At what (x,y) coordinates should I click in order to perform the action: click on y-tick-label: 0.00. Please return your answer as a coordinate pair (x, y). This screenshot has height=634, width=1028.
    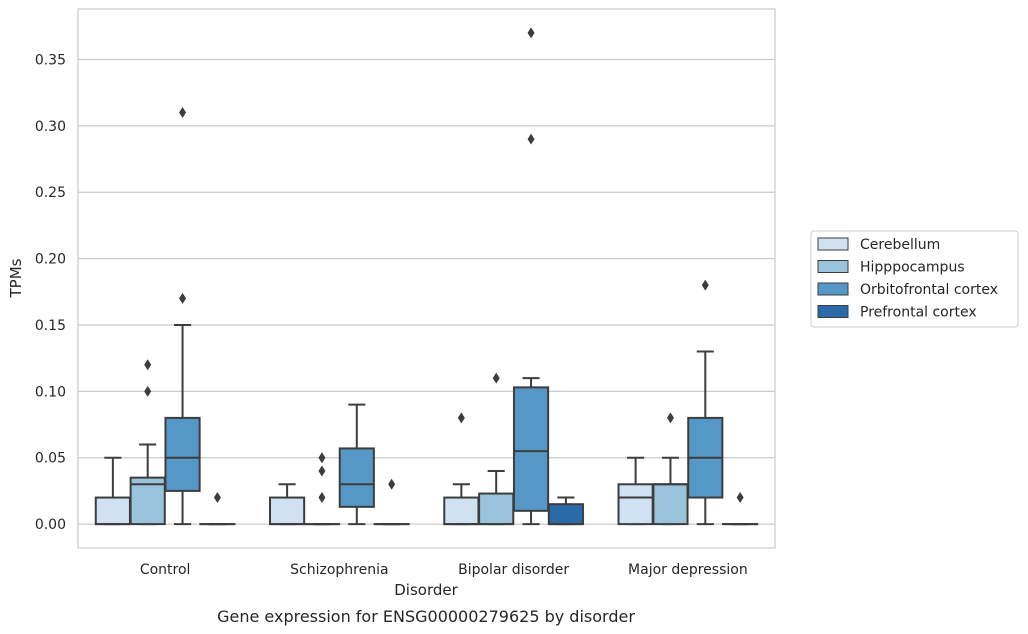
    Looking at the image, I should click on (50, 525).